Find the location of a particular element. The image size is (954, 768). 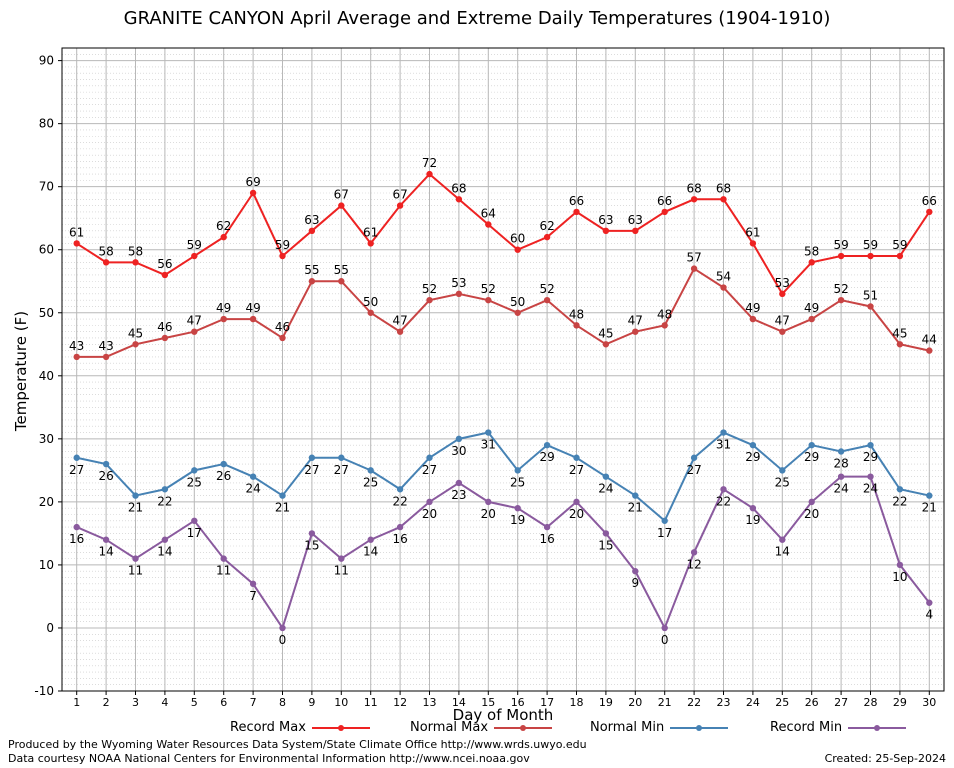

data-label: 11 is located at coordinates (223, 571).